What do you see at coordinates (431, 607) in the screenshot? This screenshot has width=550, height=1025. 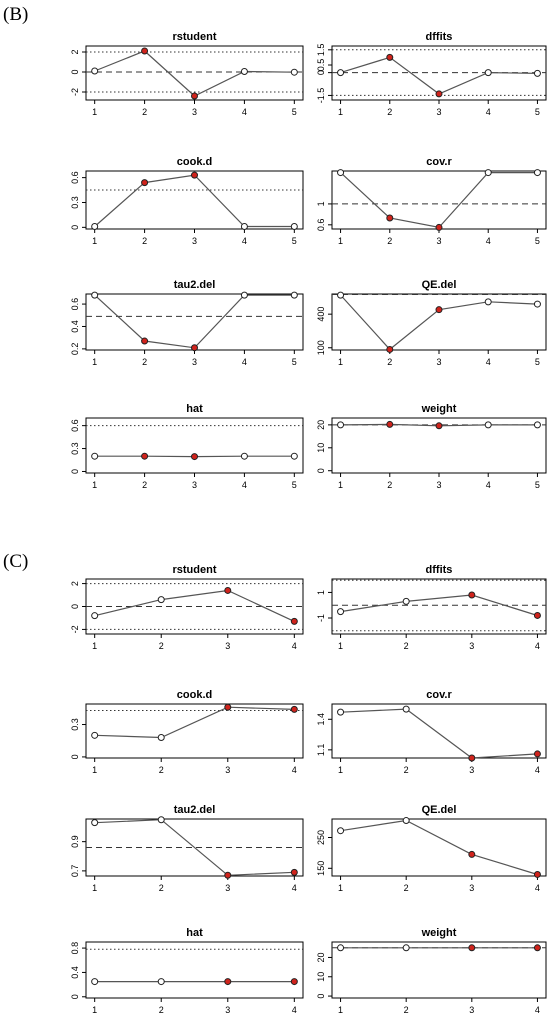 I see `plot-C-dffits: dffits 1 2 3 4 -1 1` at bounding box center [431, 607].